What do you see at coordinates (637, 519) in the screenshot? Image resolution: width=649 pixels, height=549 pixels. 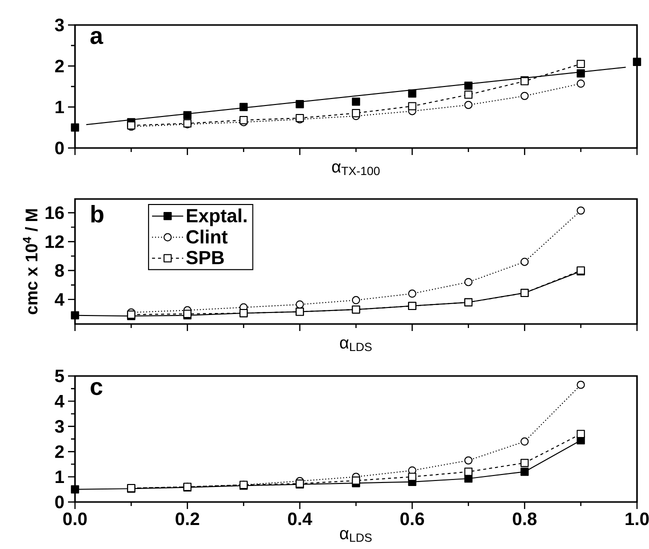 I see `x-tick-label: 1.0` at bounding box center [637, 519].